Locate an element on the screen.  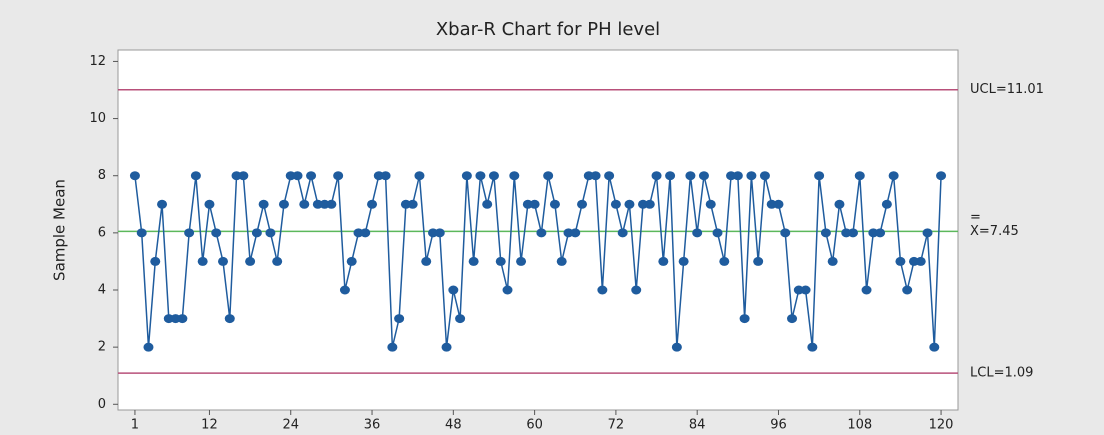
x-tick-label: 120 is located at coordinates (941, 425).